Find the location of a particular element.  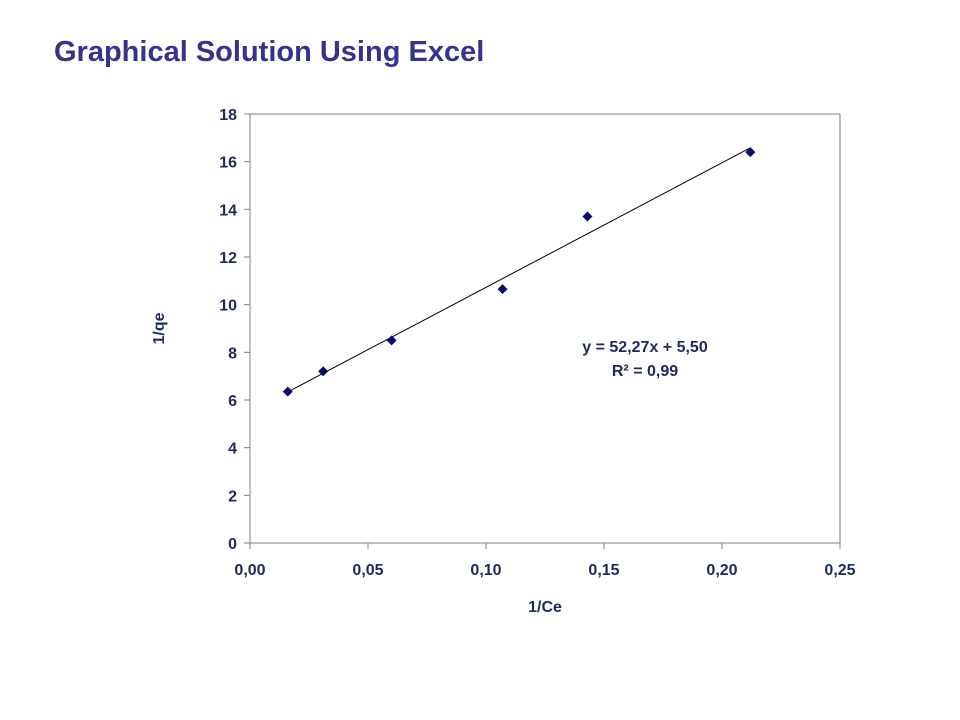

trendline-equation: y = 52,27x + 5,50 is located at coordinates (645, 347).